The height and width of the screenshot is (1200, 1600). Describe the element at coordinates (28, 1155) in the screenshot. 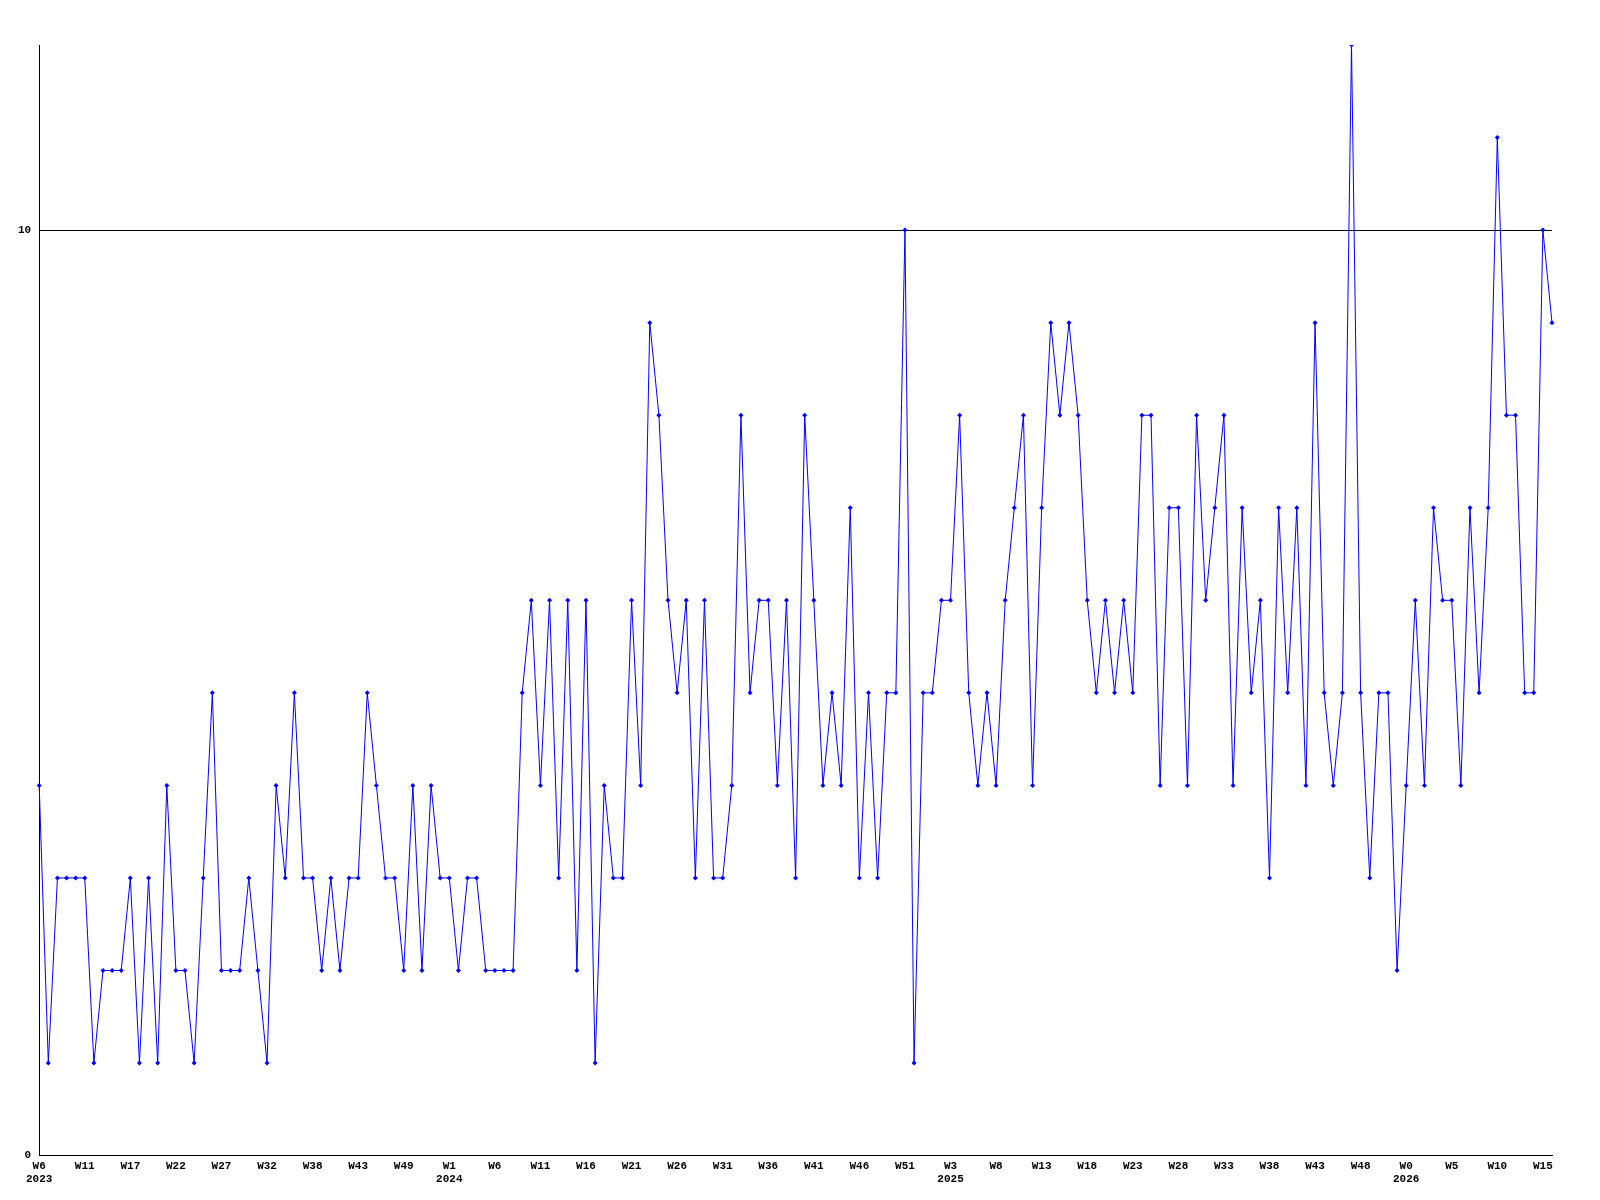

I see `y-tick-label: 0` at that location.